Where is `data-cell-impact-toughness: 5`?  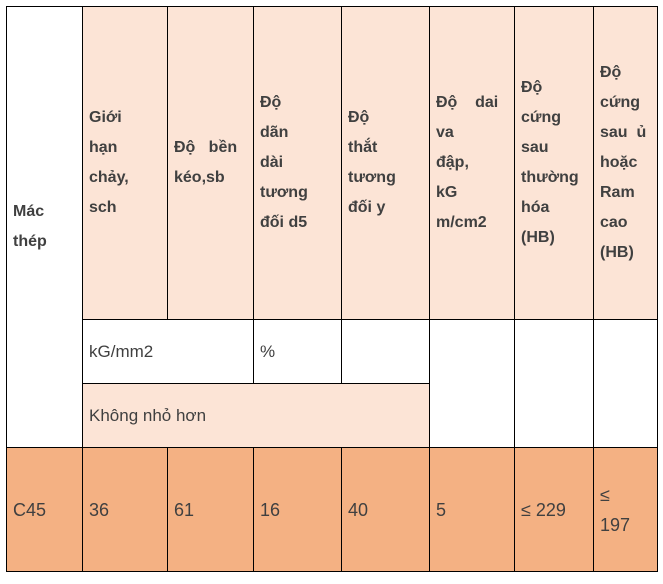
data-cell-impact-toughness: 5 is located at coordinates (472, 509).